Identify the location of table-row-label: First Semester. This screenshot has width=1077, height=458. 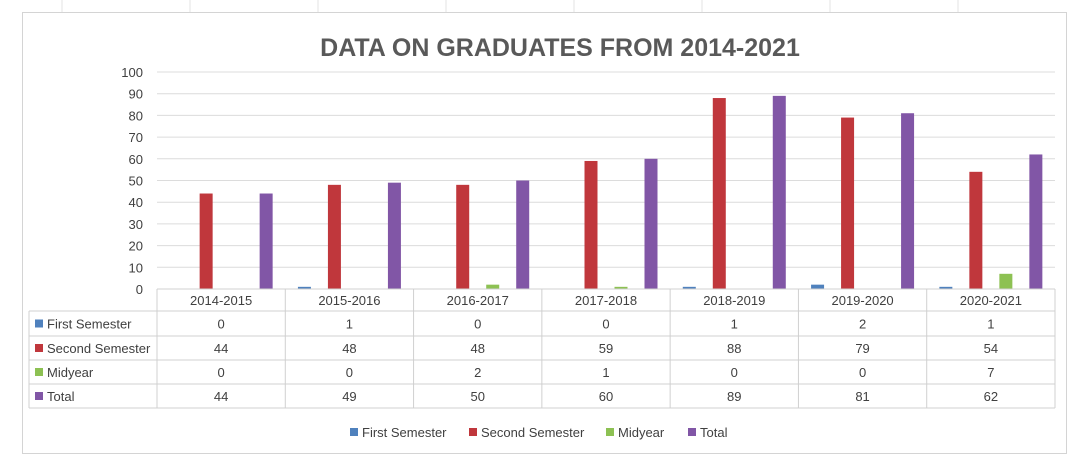
(89, 324).